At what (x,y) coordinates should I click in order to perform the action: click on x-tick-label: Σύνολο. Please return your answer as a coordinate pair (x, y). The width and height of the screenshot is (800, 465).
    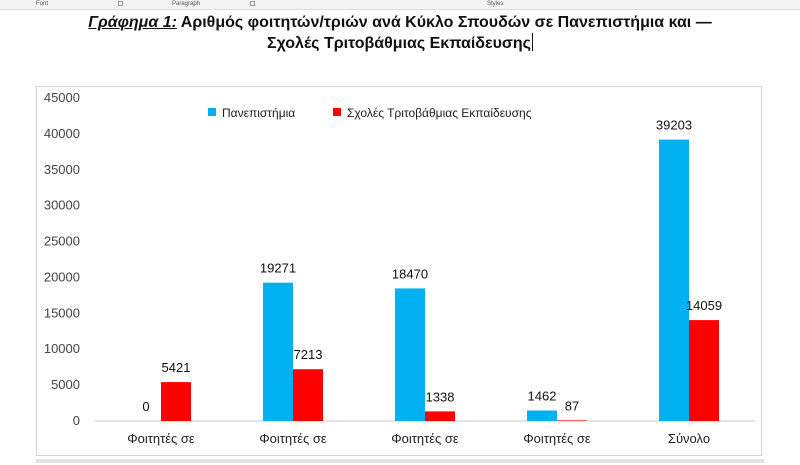
    Looking at the image, I should click on (689, 438).